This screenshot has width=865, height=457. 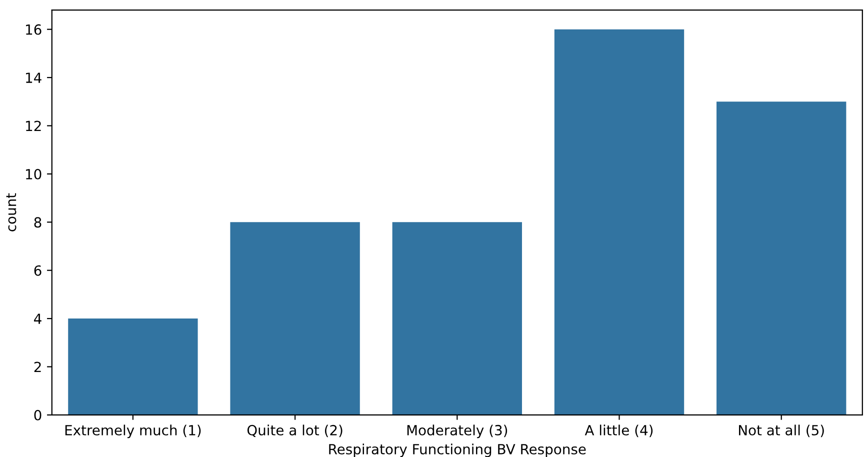 What do you see at coordinates (38, 222) in the screenshot?
I see `y-tick-label: 8` at bounding box center [38, 222].